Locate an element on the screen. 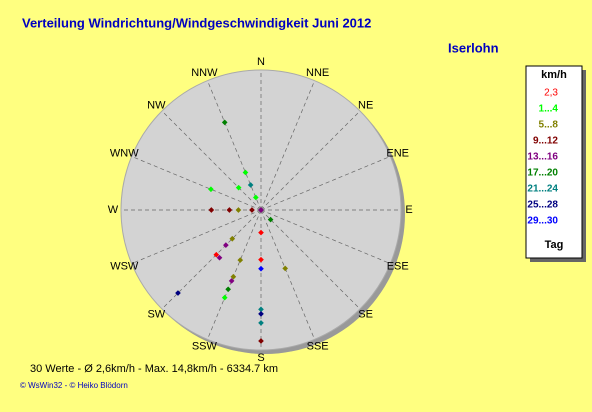  legend-entry: 9...12 is located at coordinates (545, 141).